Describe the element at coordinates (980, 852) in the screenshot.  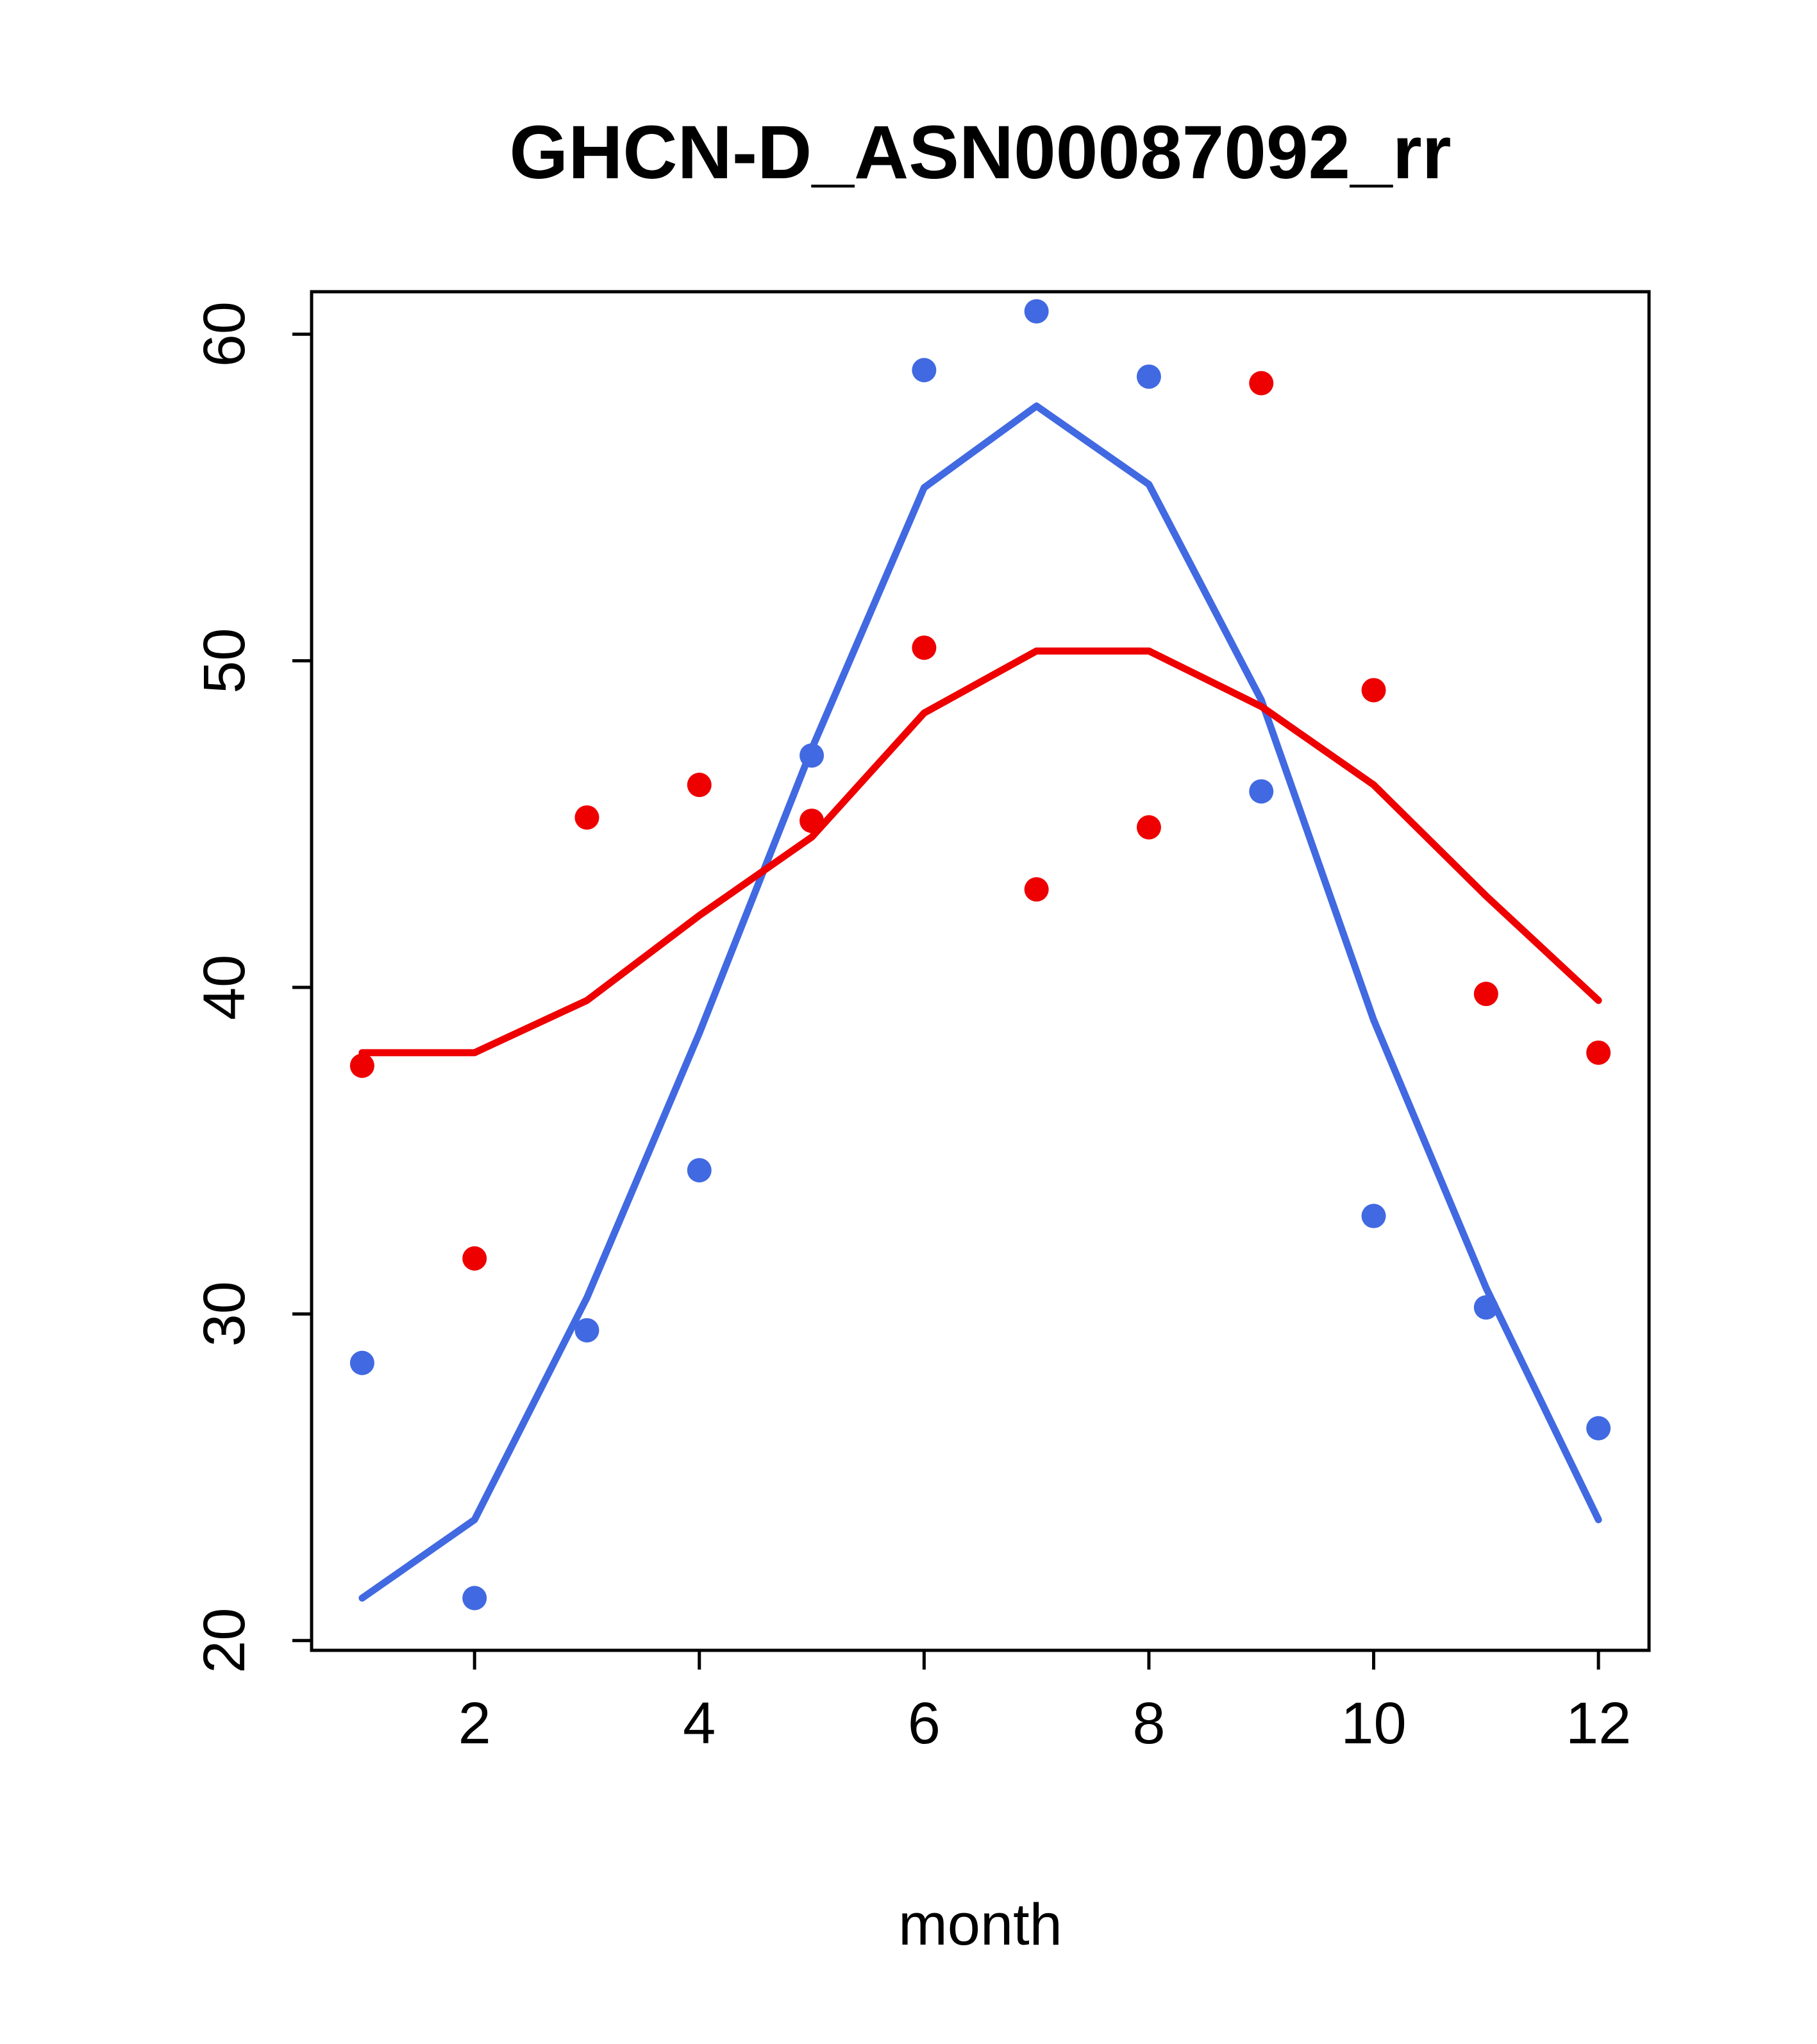
I see `red-smooth-line` at that location.